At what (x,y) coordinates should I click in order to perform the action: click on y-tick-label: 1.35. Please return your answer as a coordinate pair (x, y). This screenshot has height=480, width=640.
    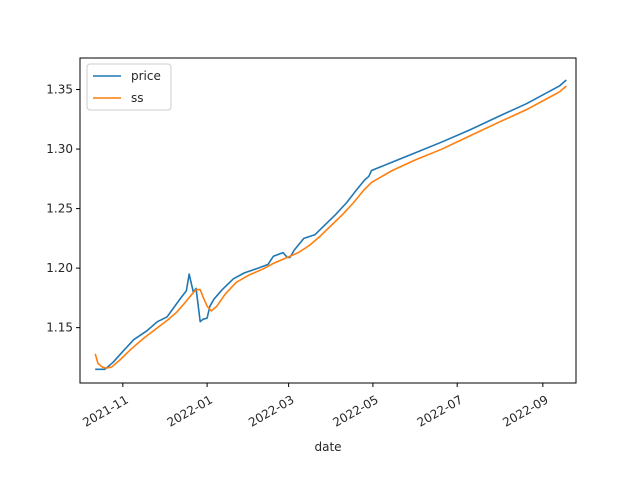
    Looking at the image, I should click on (59, 90).